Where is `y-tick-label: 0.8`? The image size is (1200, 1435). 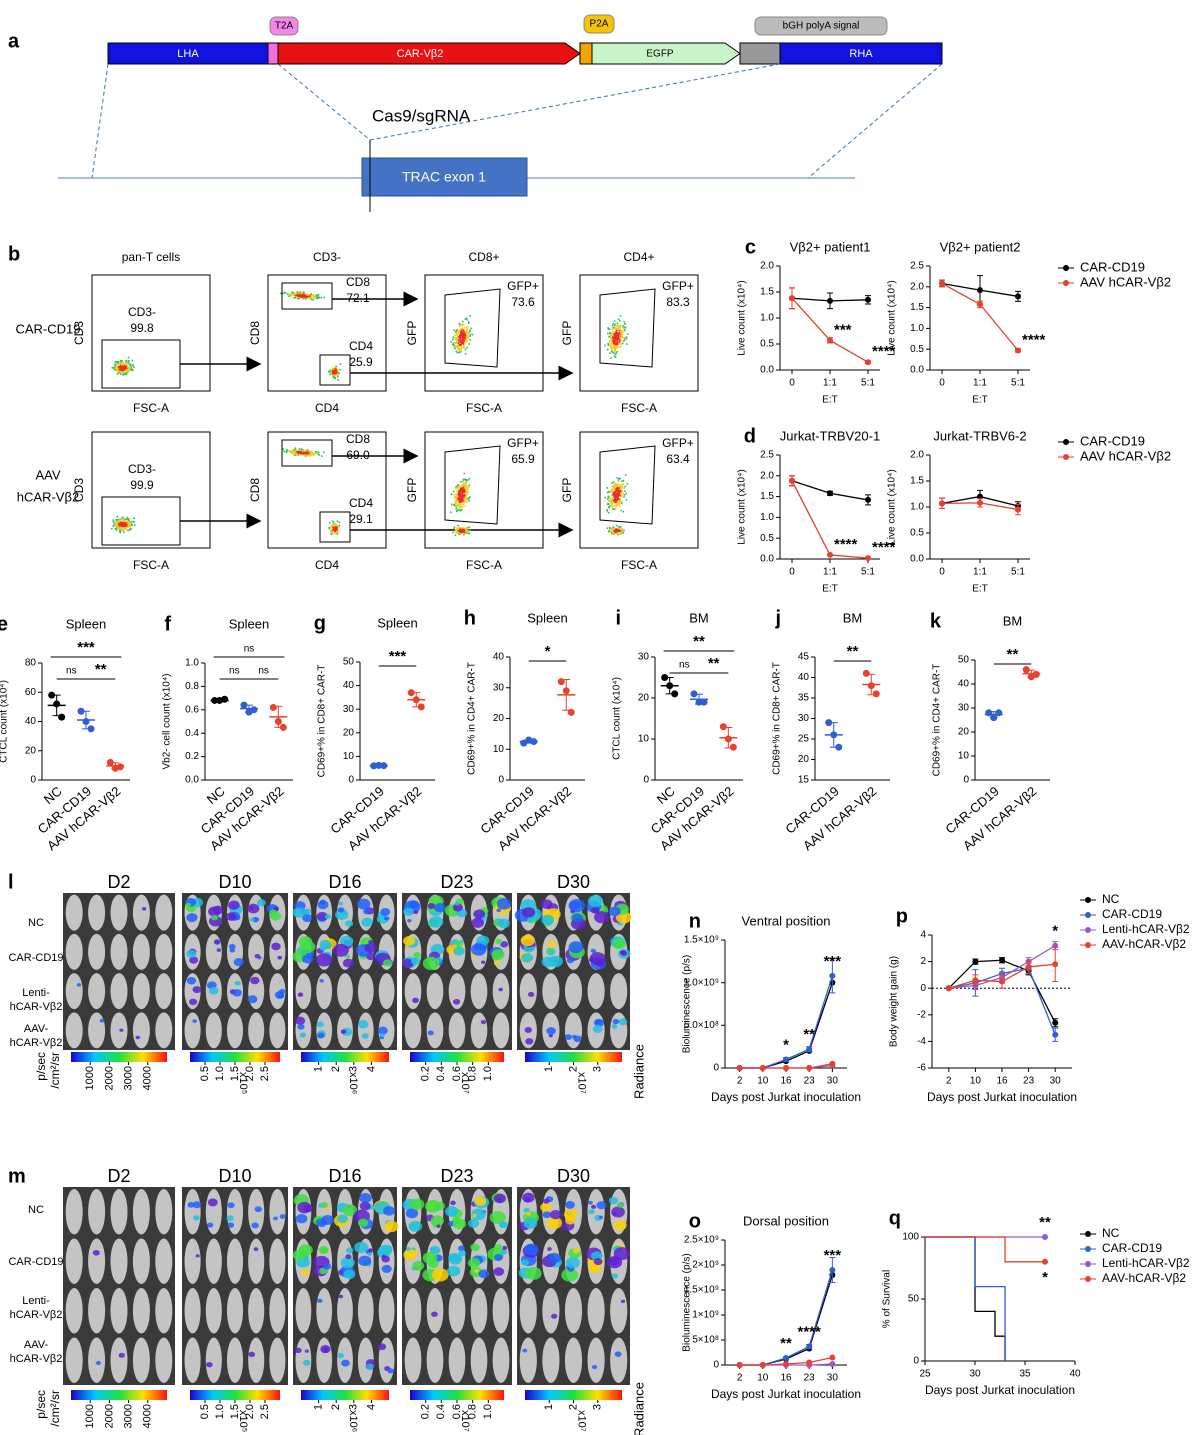
y-tick-label: 0.8 is located at coordinates (192, 686).